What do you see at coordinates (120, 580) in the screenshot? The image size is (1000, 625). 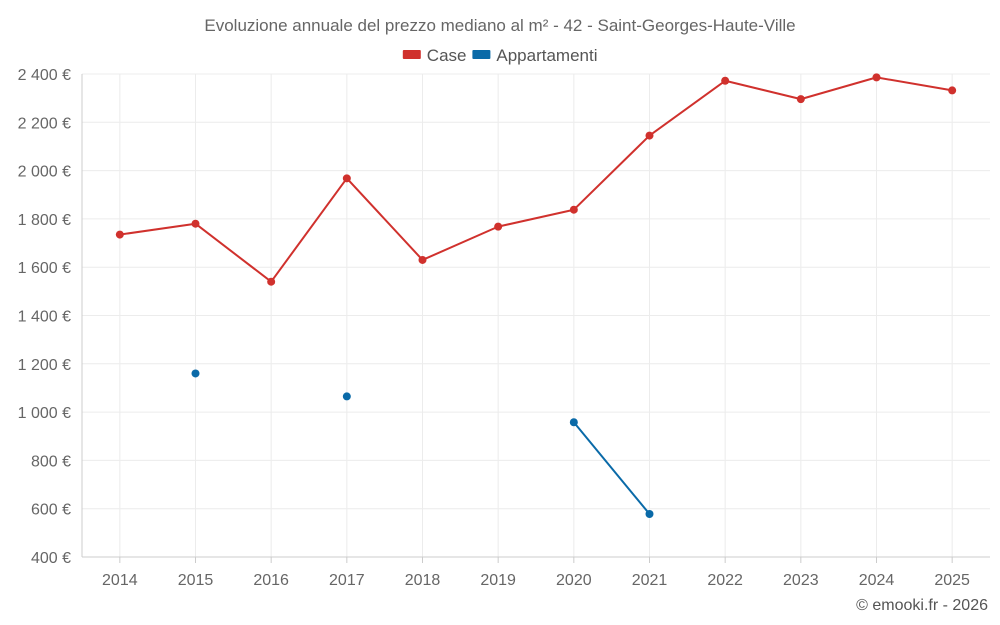 I see `x-tick-label: 2014` at bounding box center [120, 580].